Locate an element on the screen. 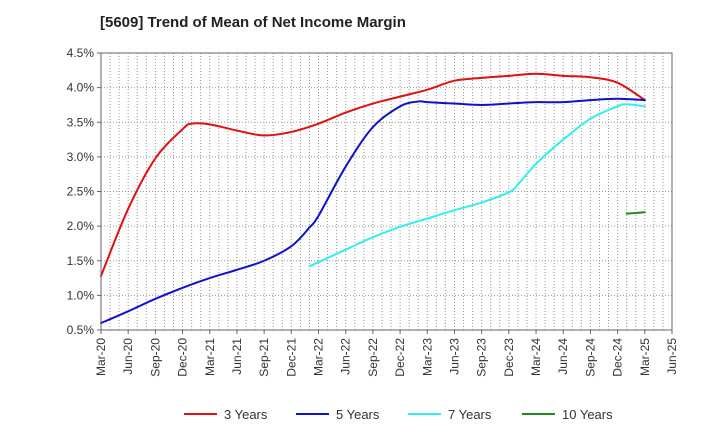  legend: 3 Years 5 Years 7 Years 10 Years is located at coordinates (398, 414).